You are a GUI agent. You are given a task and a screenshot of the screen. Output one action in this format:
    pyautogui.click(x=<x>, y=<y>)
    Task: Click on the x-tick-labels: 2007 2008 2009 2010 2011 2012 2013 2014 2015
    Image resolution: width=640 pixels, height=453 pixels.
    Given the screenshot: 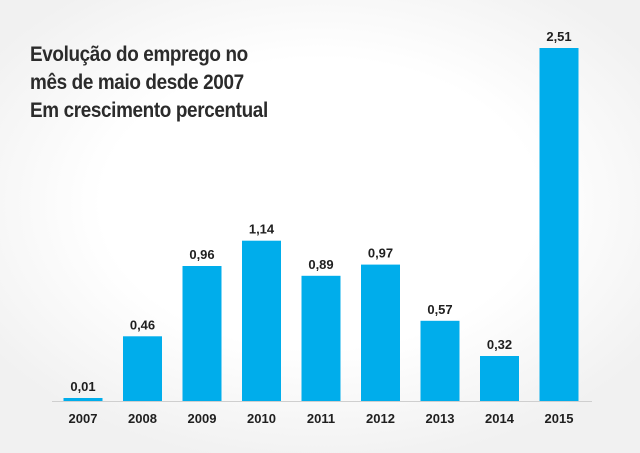 What is the action you would take?
    pyautogui.click(x=321, y=418)
    